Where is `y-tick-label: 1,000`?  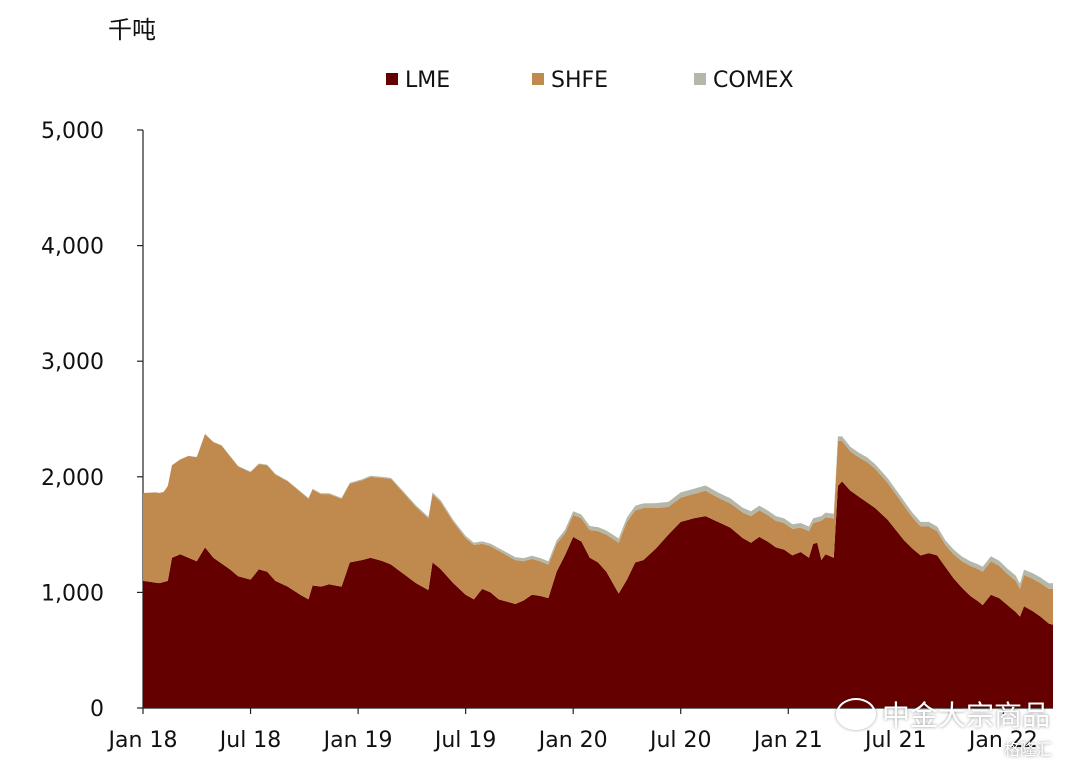 y-tick-label: 1,000 is located at coordinates (72, 593).